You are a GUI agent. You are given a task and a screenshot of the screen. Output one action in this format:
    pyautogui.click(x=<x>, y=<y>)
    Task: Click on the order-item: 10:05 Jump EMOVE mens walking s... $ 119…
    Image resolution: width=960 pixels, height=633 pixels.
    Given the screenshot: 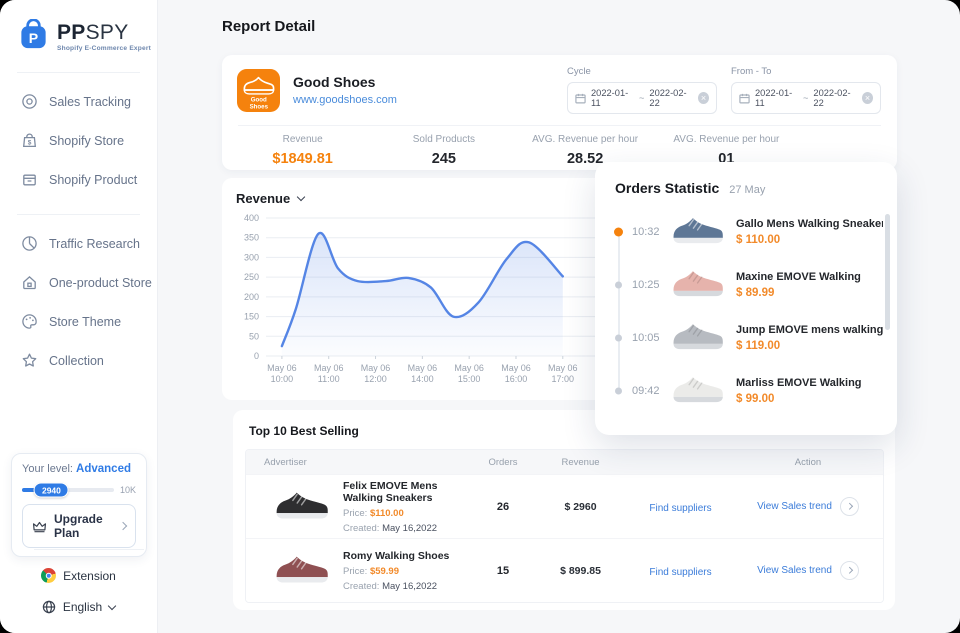 What is the action you would take?
    pyautogui.click(x=749, y=337)
    